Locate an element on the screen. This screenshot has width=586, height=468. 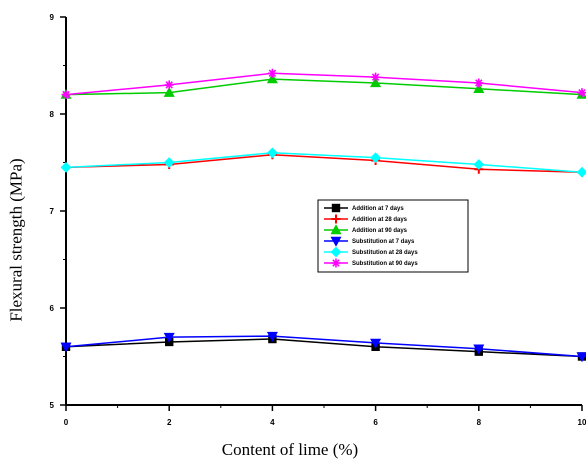
y-tick-label: 7 is located at coordinates (52, 211).